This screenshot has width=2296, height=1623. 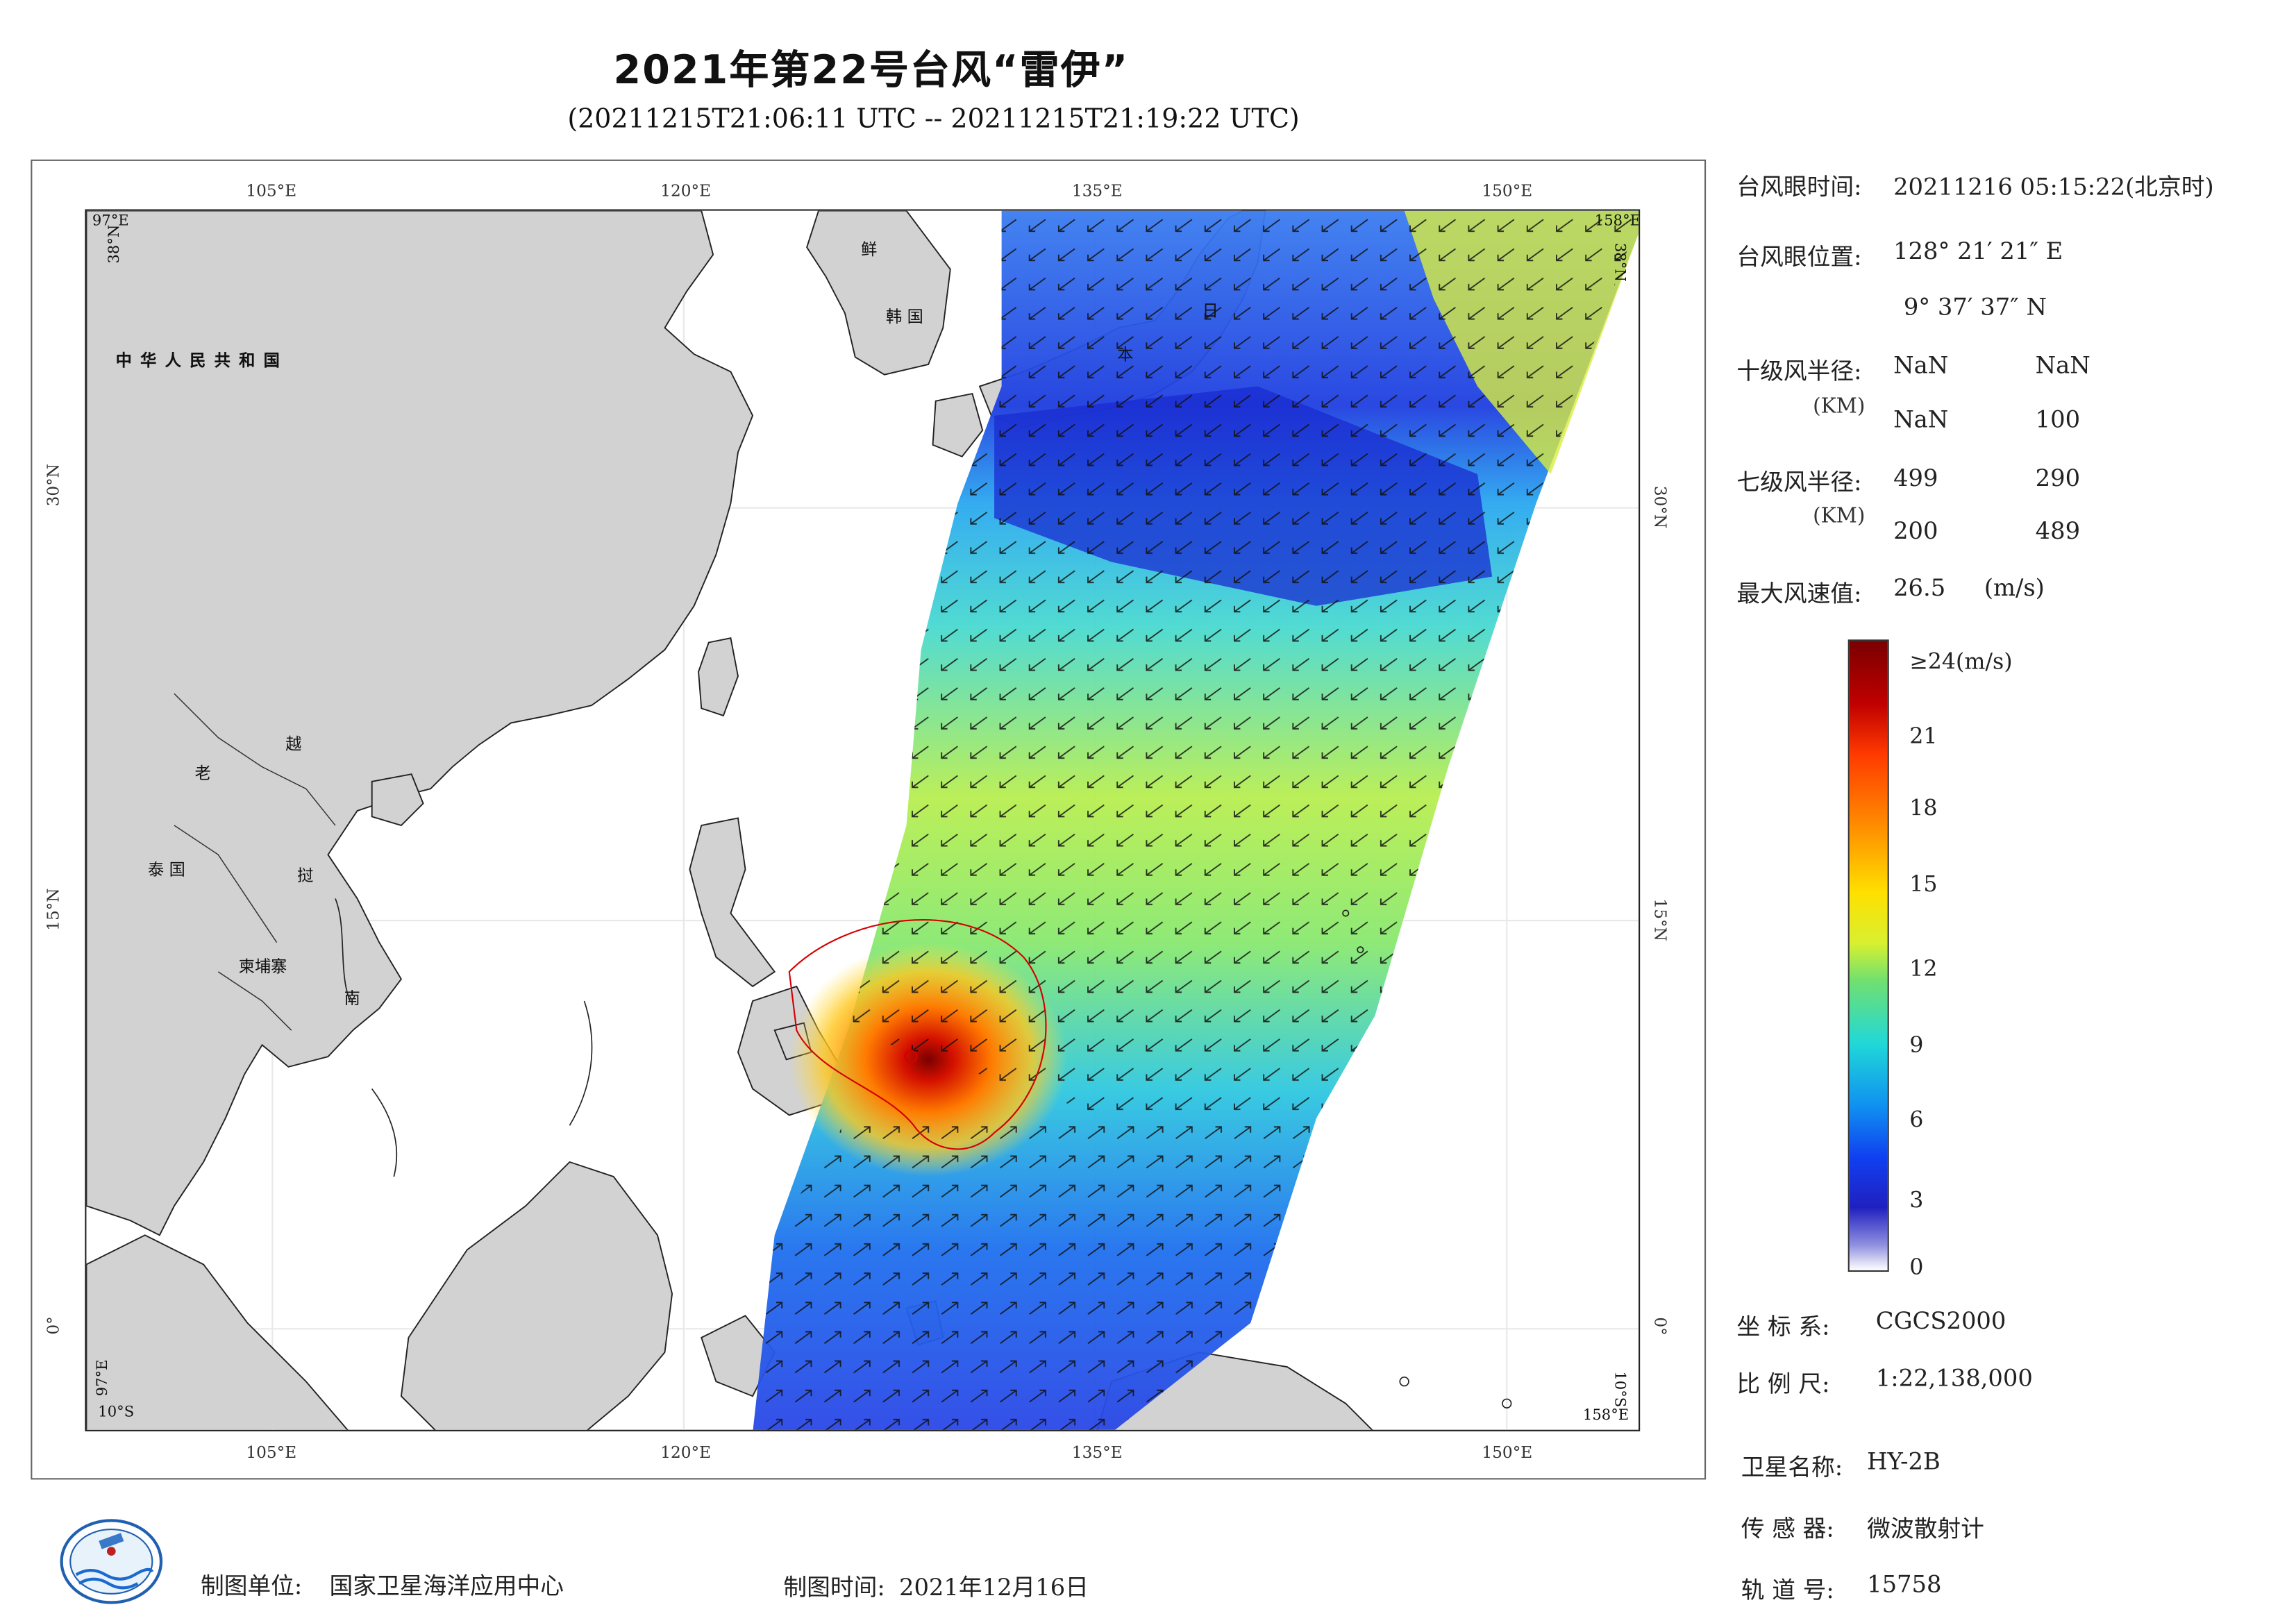 I want to click on country-borders, so click(x=255, y=862).